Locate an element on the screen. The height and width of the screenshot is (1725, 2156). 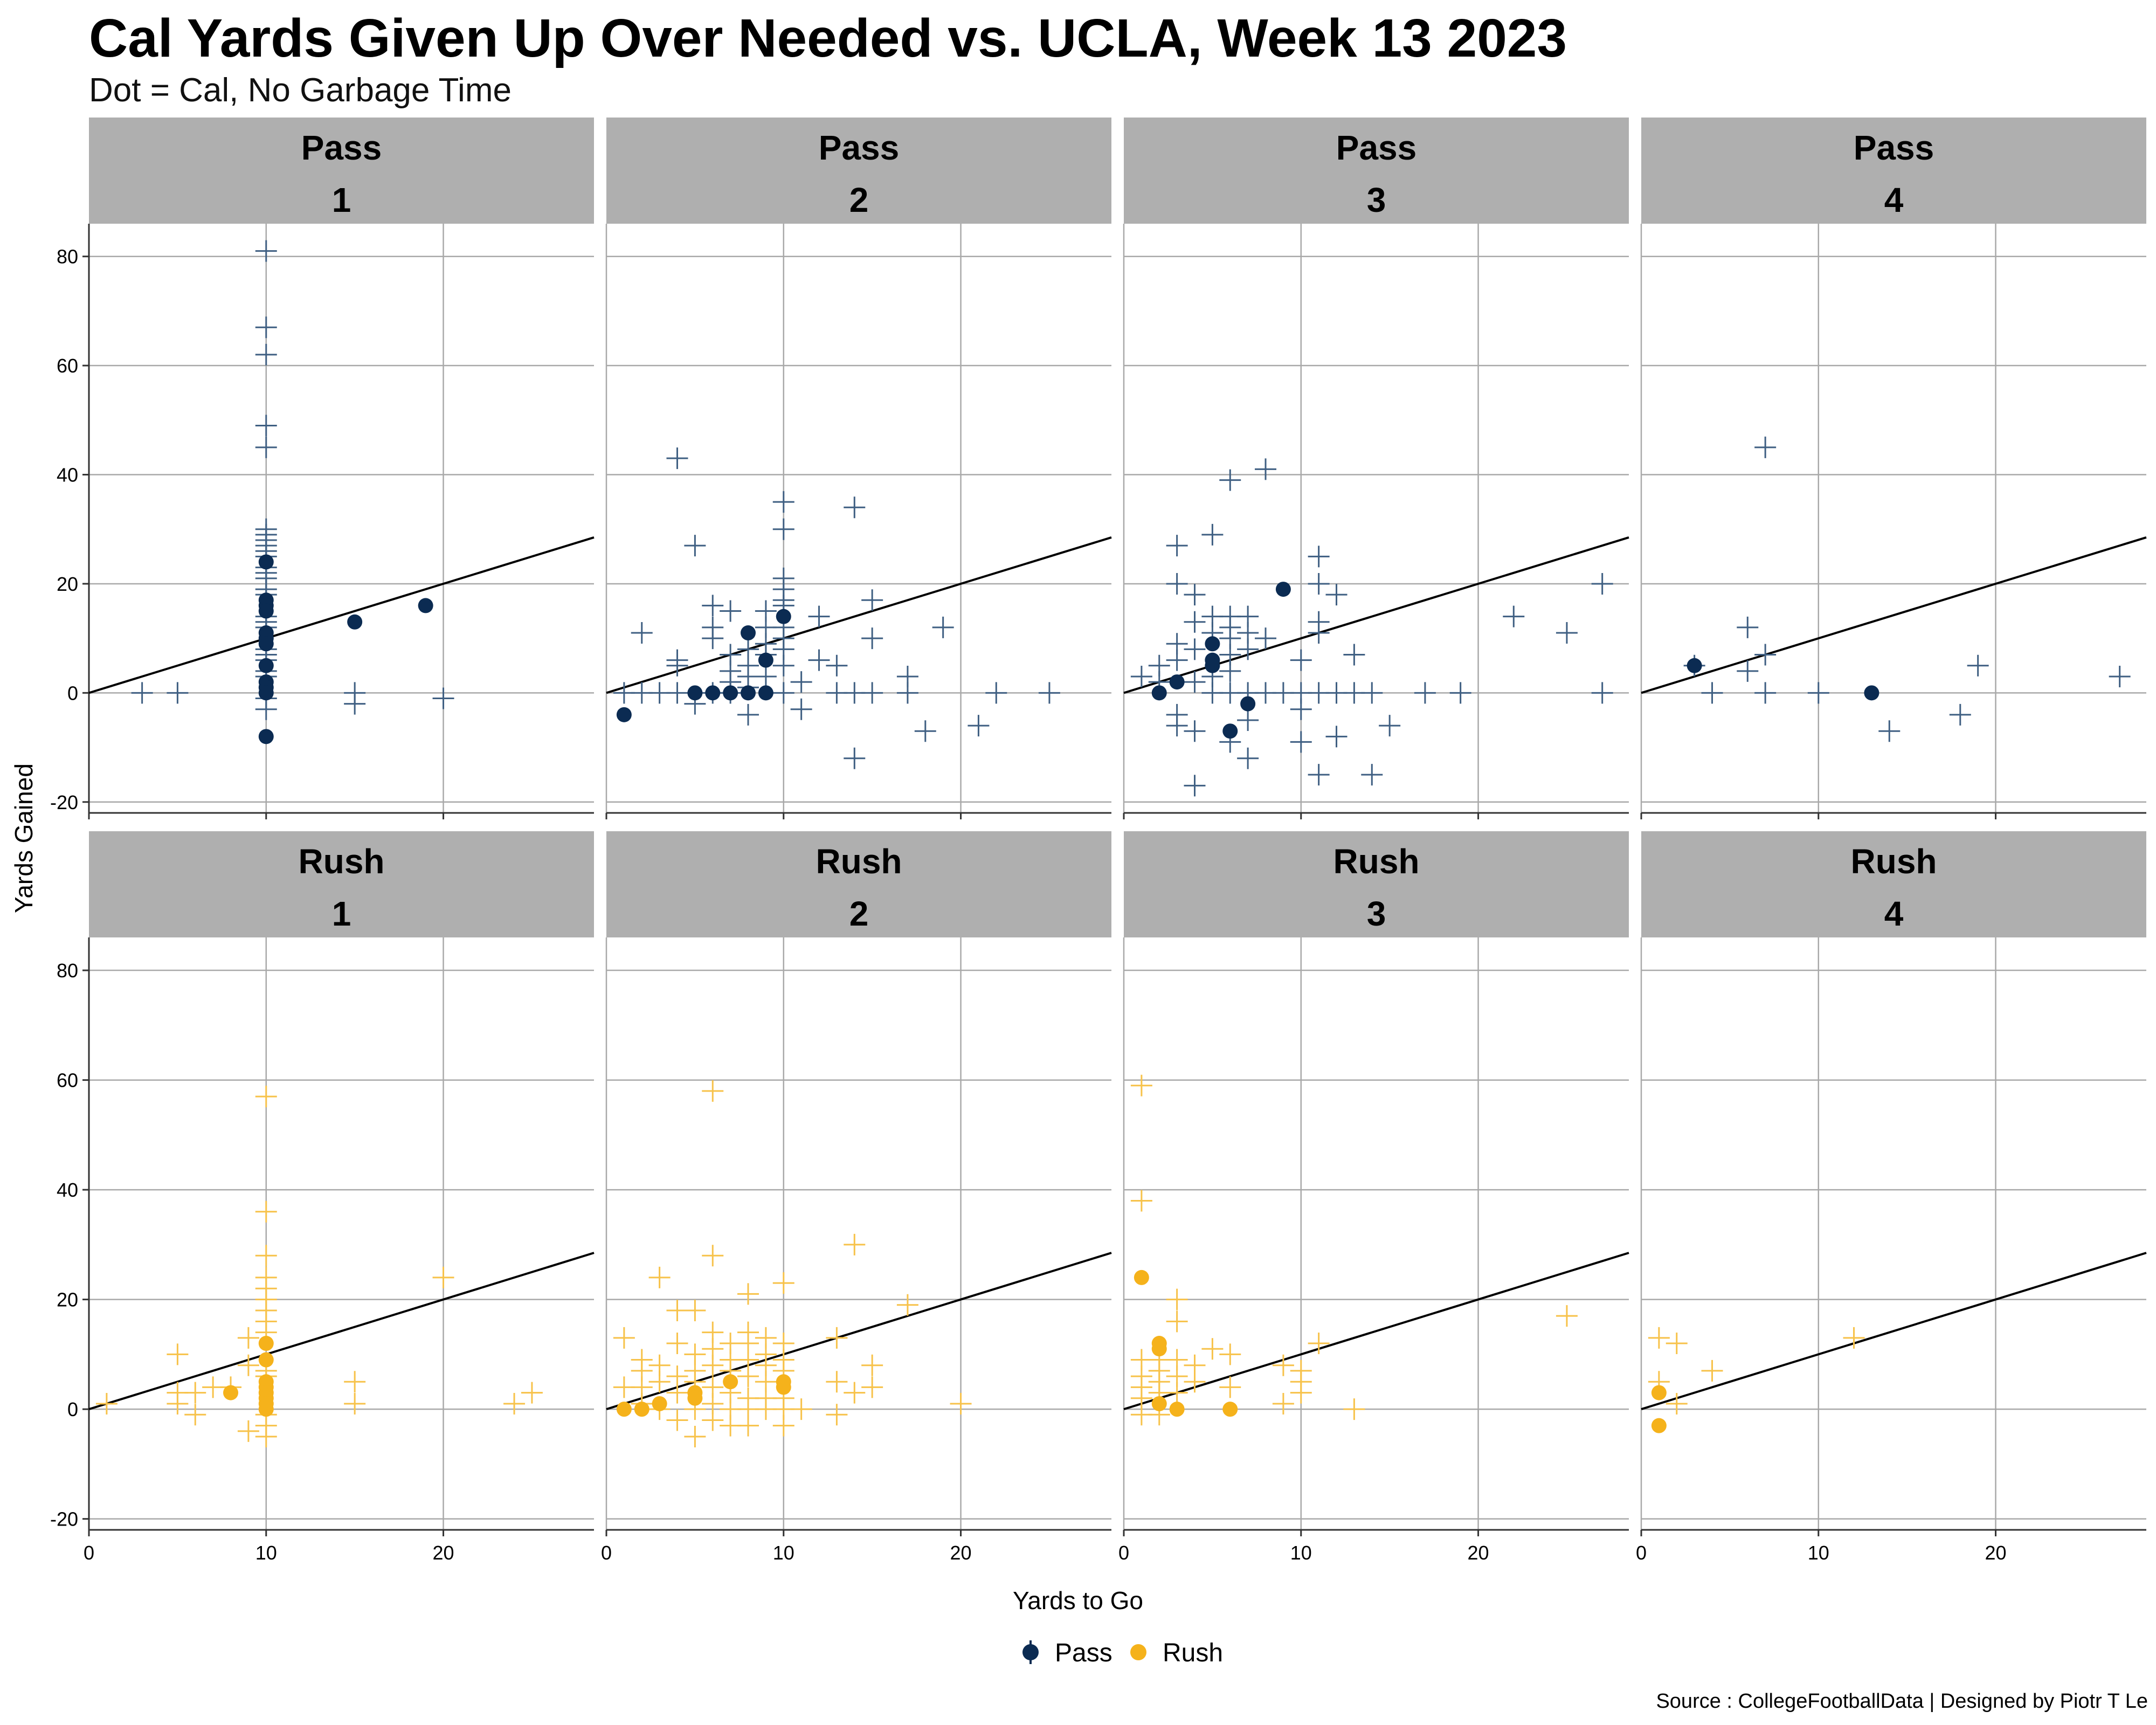
panel-pass-down-4: Pass 4 is located at coordinates (1893, 468).